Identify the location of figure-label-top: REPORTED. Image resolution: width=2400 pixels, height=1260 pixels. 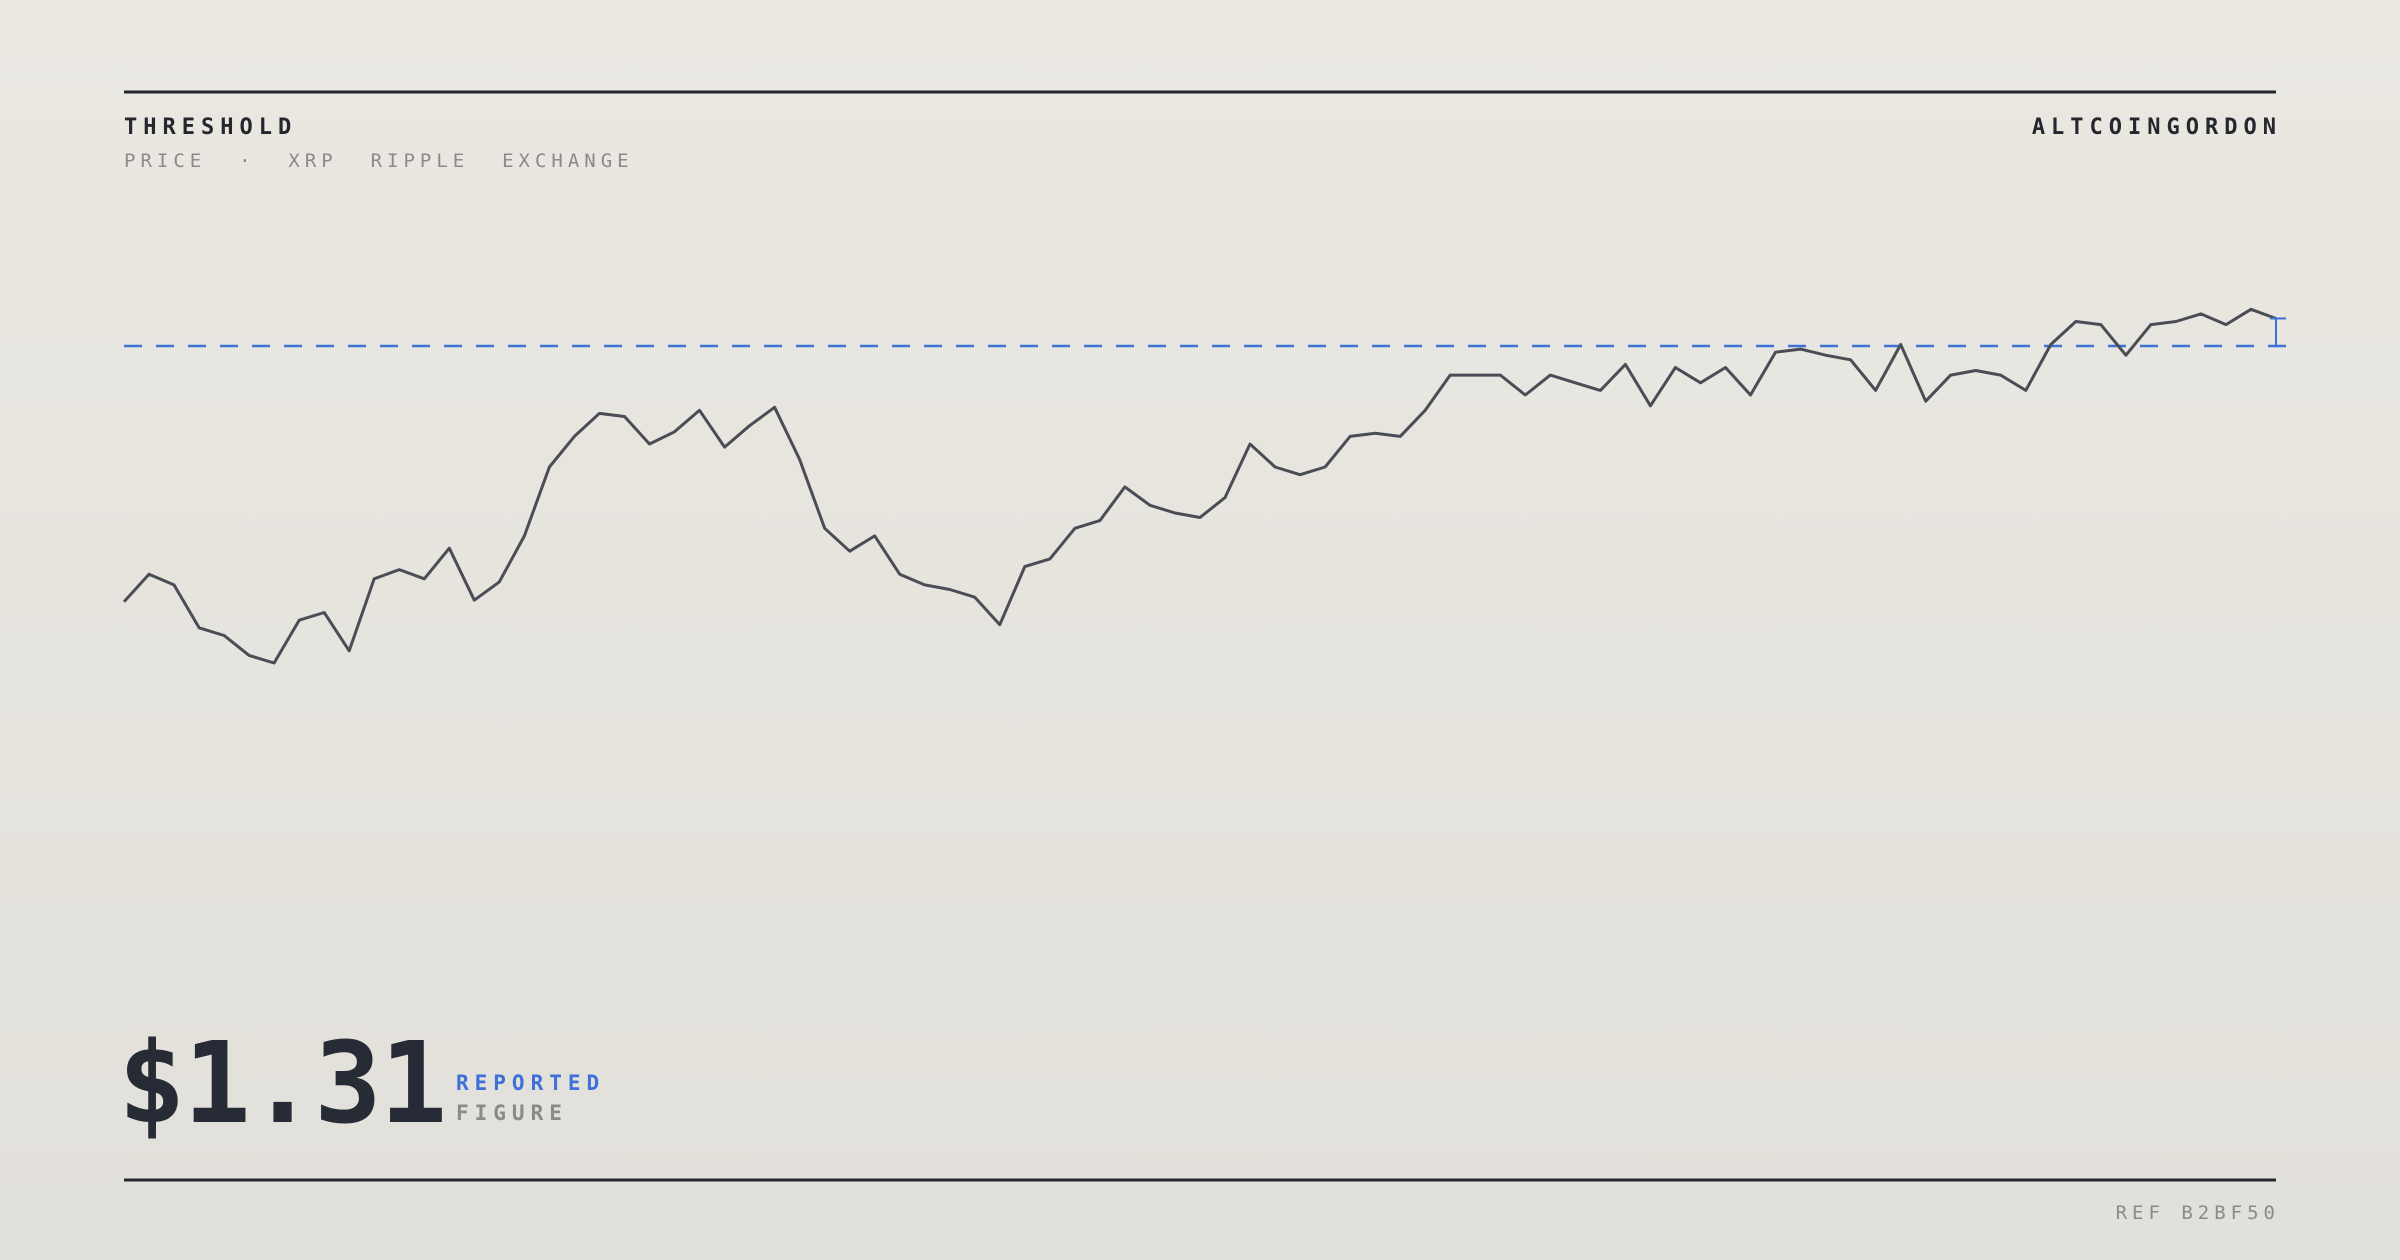
(530, 1083).